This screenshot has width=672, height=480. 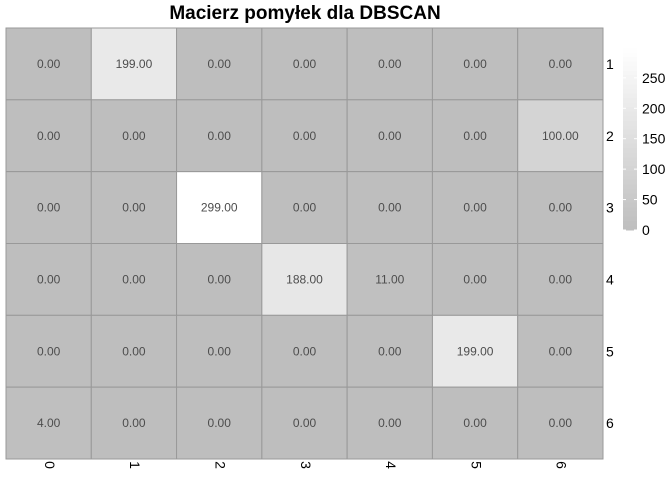 What do you see at coordinates (610, 243) in the screenshot?
I see `y-axis-tick-labels: 1 2 3 4 5 6` at bounding box center [610, 243].